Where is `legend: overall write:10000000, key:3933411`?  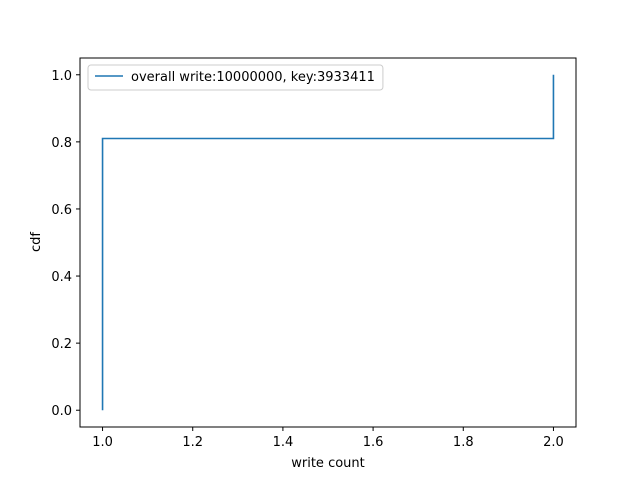 legend: overall write:10000000, key:3933411 is located at coordinates (235, 77).